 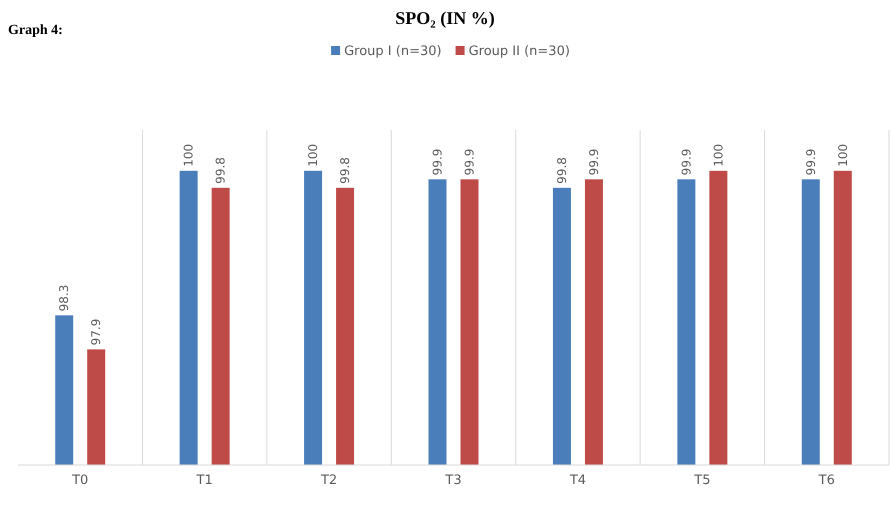 I want to click on chart-title: SPO₂ (IN %), so click(x=445, y=18).